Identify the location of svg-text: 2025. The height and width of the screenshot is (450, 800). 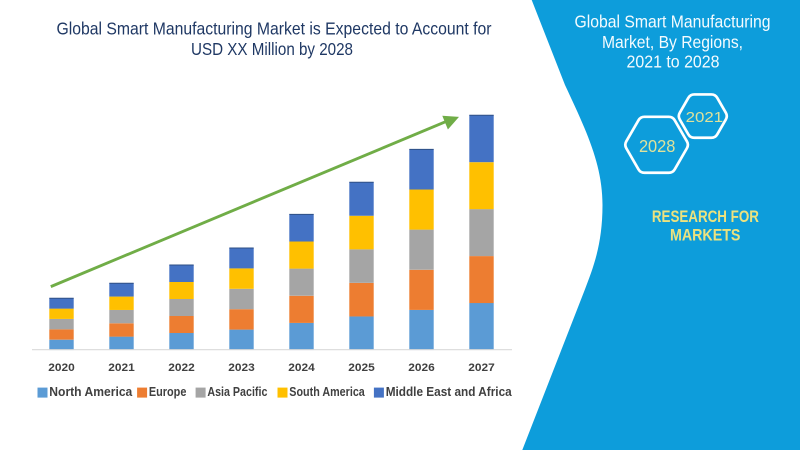
(361, 368).